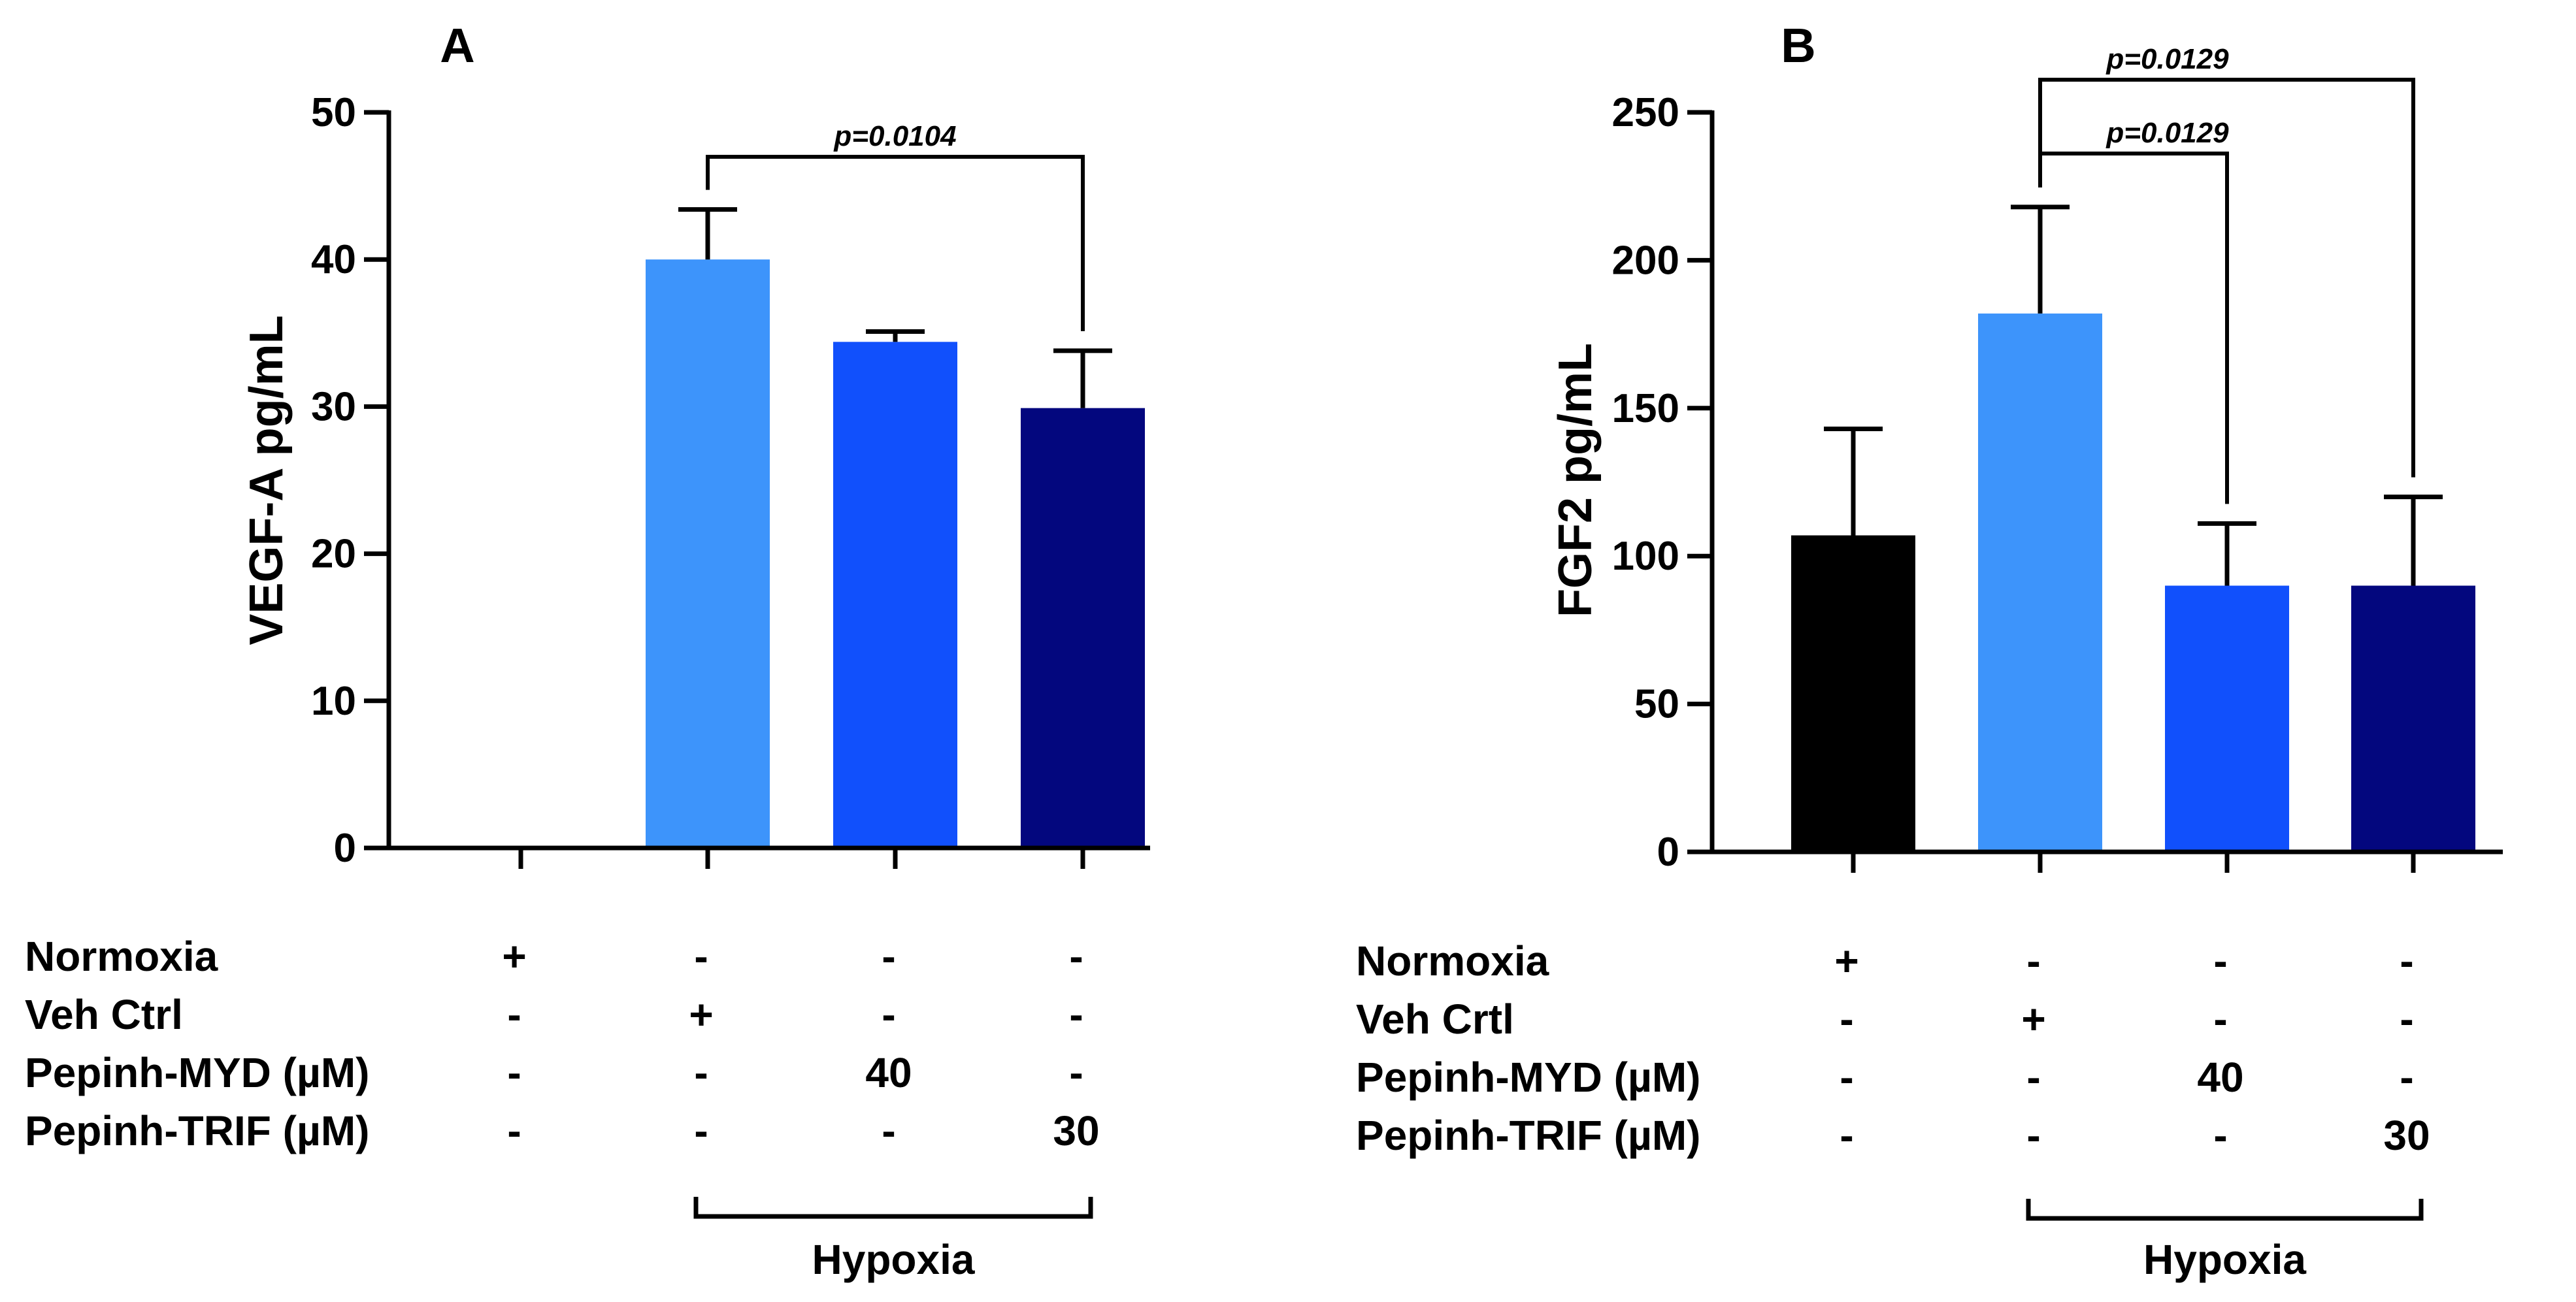  I want to click on y-tick-label: 40, so click(333, 259).